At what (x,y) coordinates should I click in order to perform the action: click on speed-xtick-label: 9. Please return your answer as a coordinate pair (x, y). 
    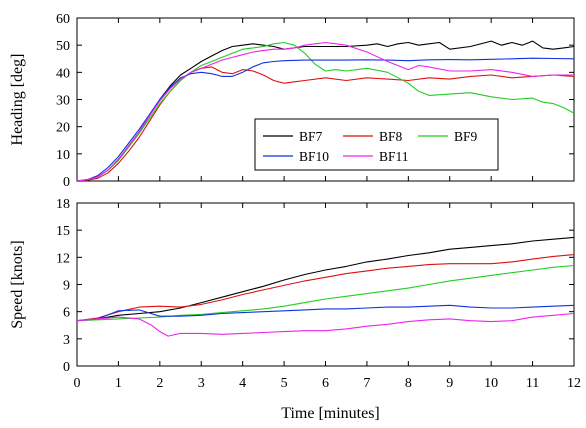
    Looking at the image, I should click on (449, 383).